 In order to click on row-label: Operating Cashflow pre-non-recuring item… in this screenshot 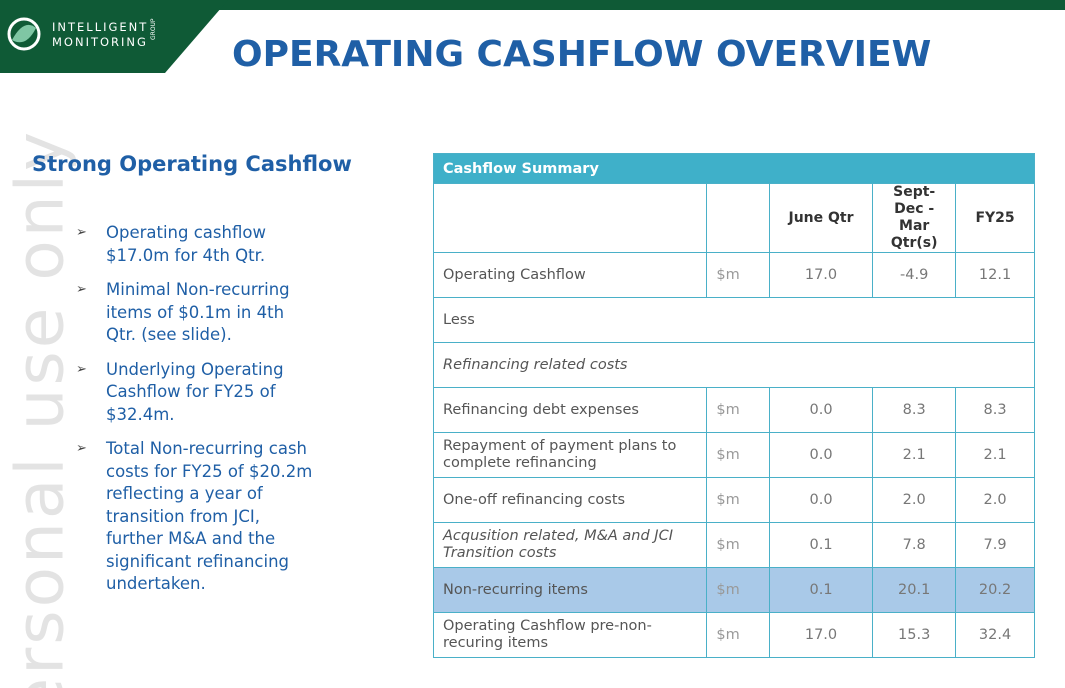, I will do `click(570, 635)`.